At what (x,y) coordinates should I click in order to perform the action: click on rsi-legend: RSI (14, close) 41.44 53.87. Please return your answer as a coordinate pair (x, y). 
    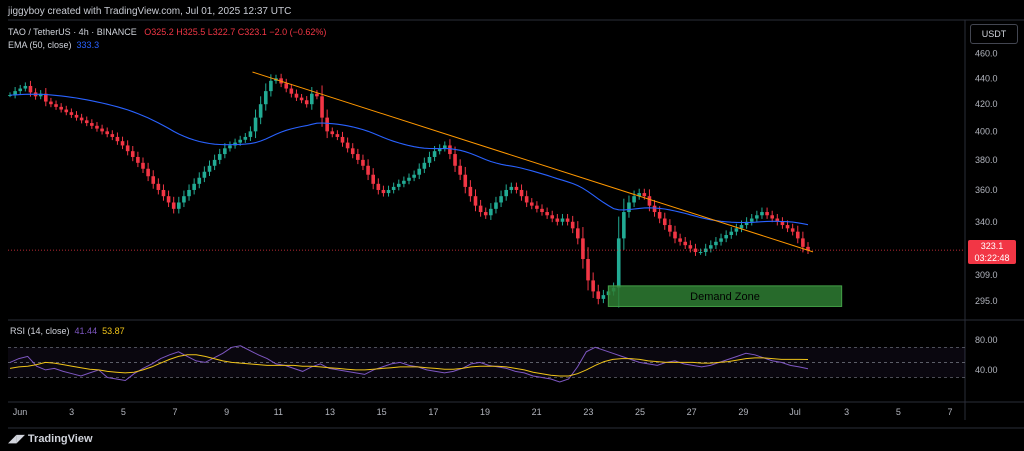
    Looking at the image, I should click on (67, 331).